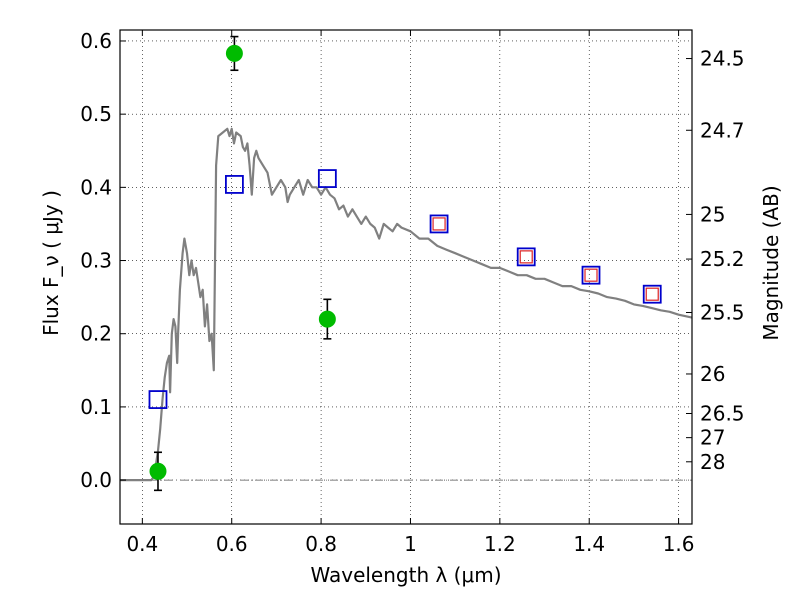 The width and height of the screenshot is (800, 600). Describe the element at coordinates (722, 413) in the screenshot. I see `mag-tick-label: 26.5` at that location.